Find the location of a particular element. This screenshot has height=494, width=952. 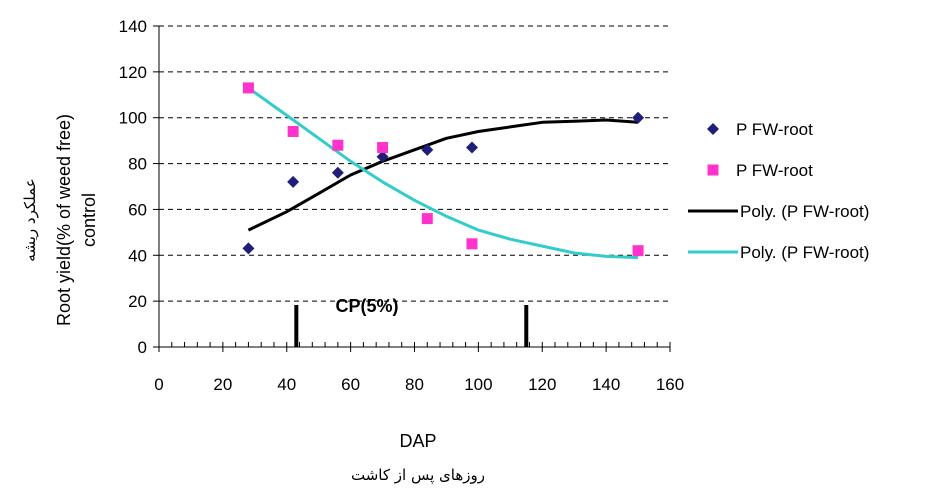

x-tick-label: 140 is located at coordinates (606, 384).